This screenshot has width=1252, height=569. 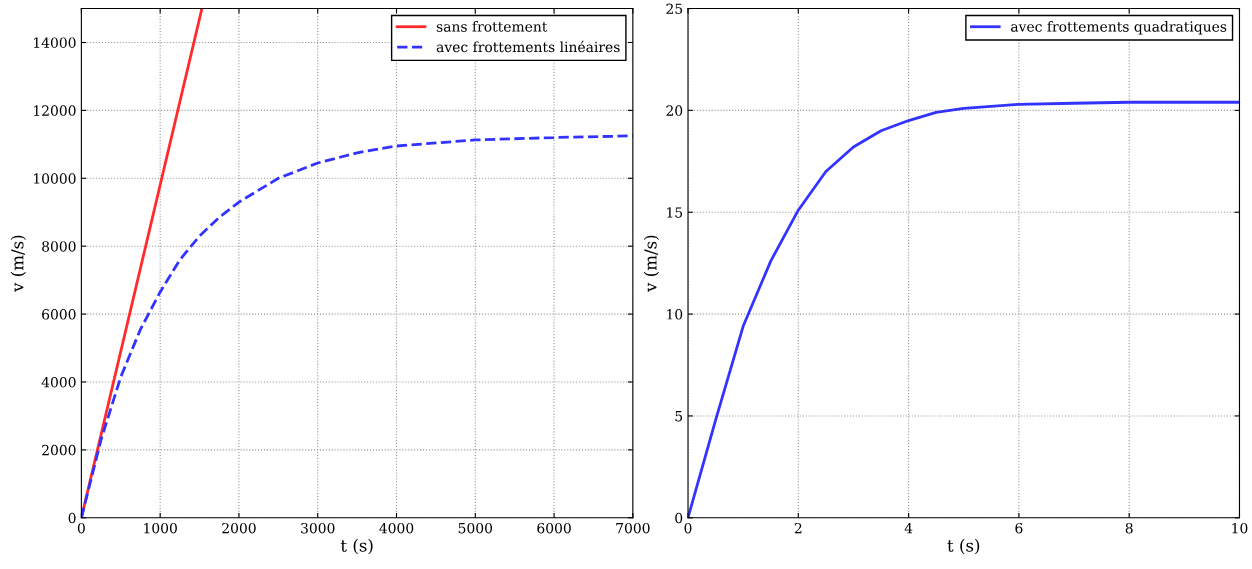 I want to click on y-tick-label: 6000, so click(x=59, y=314).